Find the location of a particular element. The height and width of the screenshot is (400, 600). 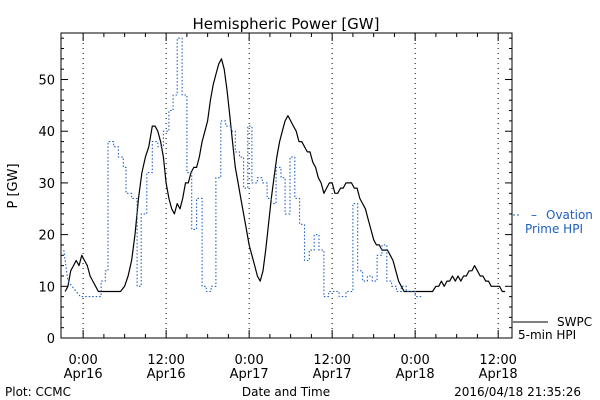

y-tick-label: 40 is located at coordinates (46, 132).